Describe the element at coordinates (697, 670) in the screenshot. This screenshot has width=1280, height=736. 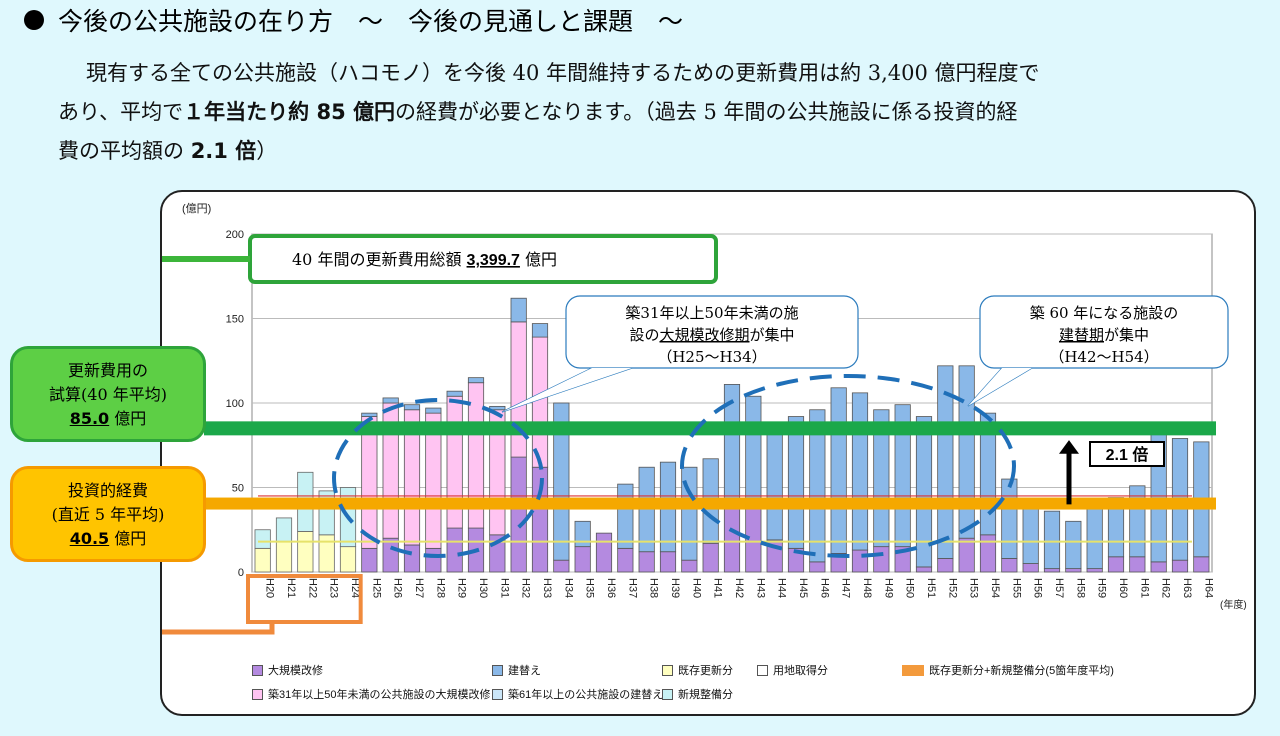
I see `legend-item: 既存更新分` at that location.